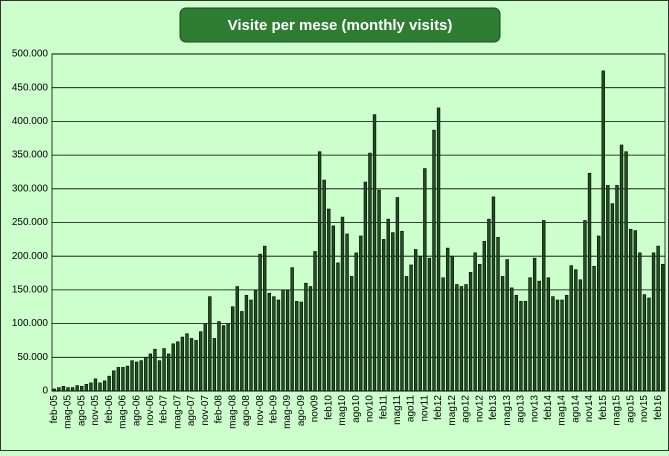 Image resolution: width=669 pixels, height=456 pixels. Describe the element at coordinates (575, 409) in the screenshot. I see `x-tick-label: ago14` at that location.